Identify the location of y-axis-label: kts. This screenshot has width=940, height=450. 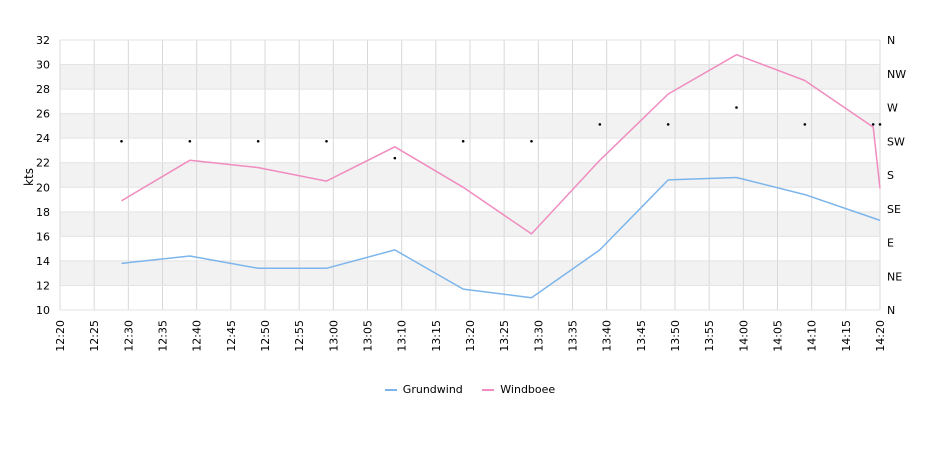
(29, 177).